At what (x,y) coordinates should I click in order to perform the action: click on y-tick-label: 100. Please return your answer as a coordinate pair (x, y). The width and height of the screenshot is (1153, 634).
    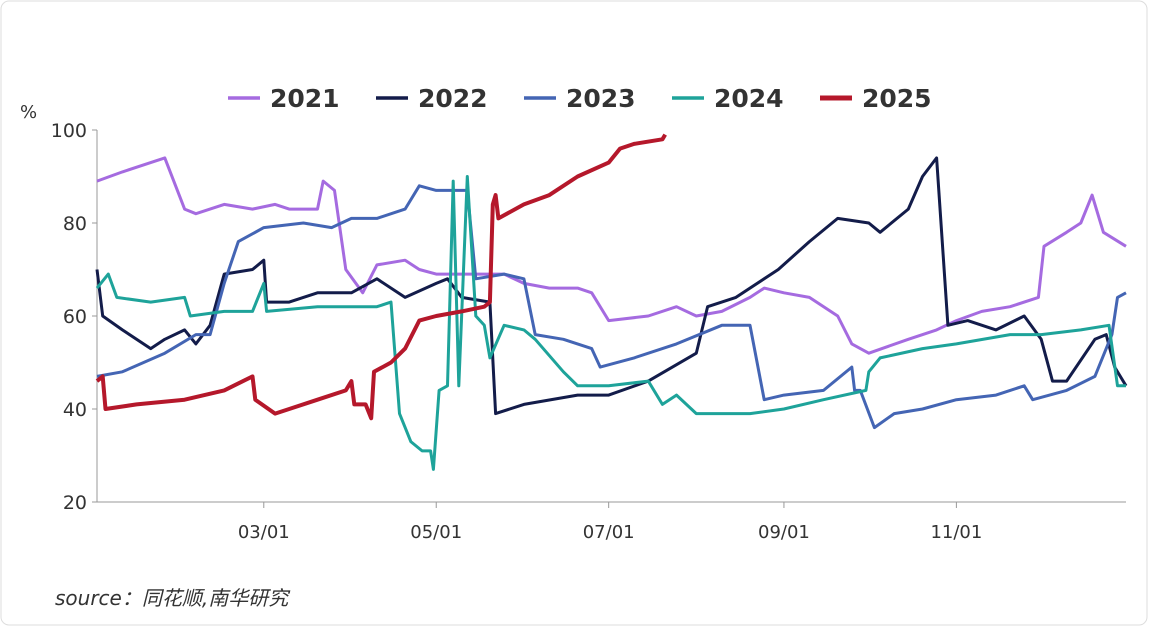
    Looking at the image, I should click on (69, 131).